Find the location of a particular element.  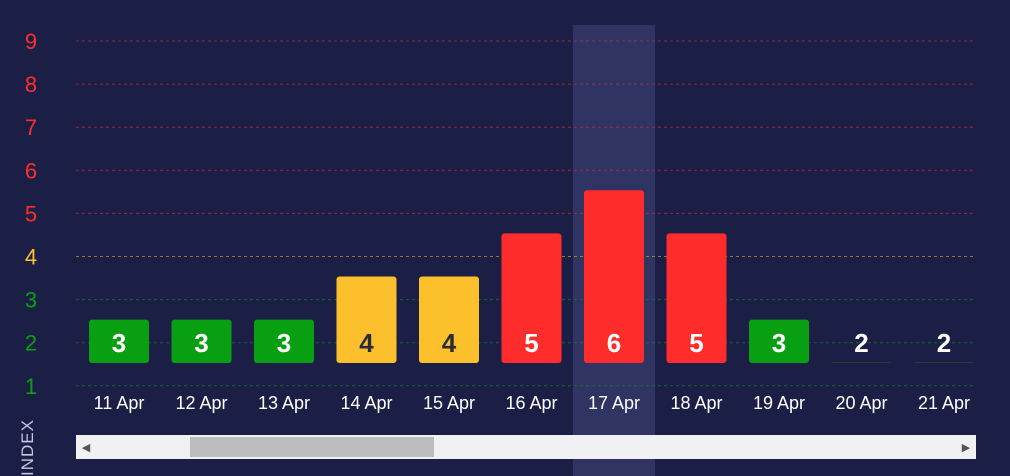

y-tick-label: 8 is located at coordinates (31, 84).